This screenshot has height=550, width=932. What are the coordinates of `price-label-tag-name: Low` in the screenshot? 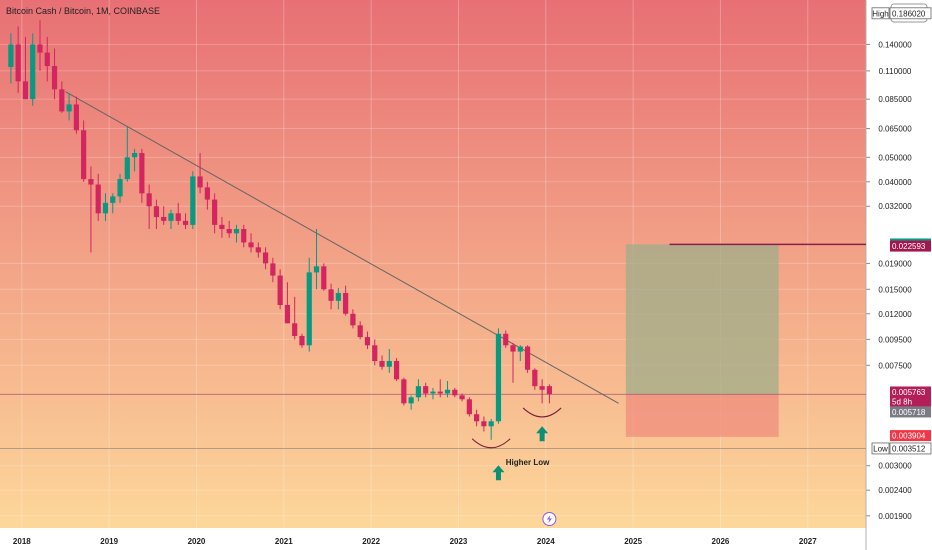 It's located at (880, 448).